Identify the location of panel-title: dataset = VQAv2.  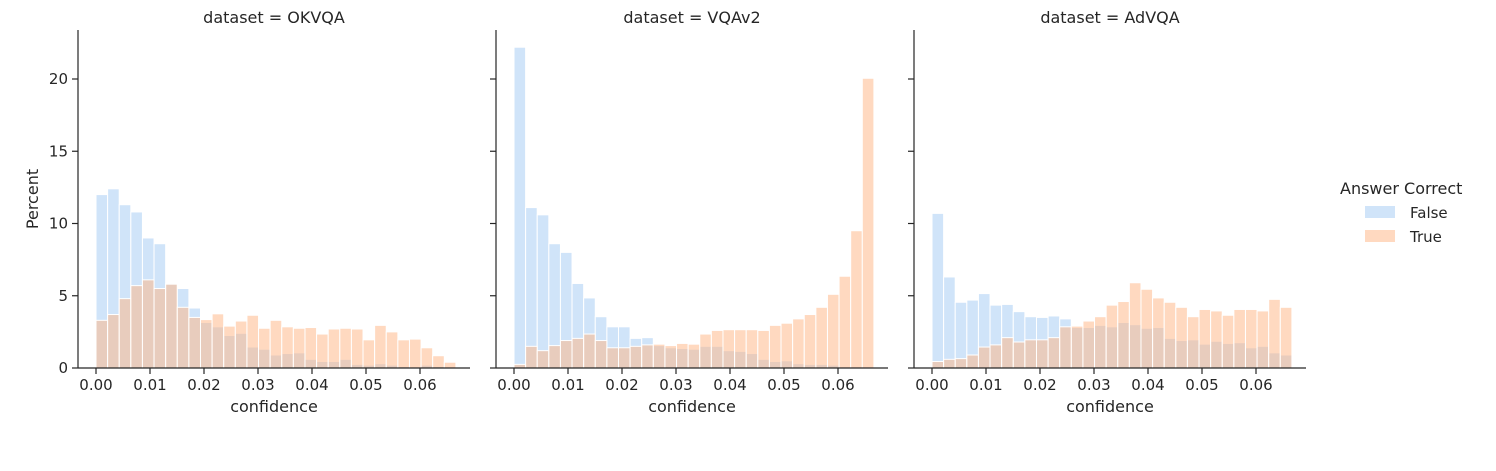
(691, 17).